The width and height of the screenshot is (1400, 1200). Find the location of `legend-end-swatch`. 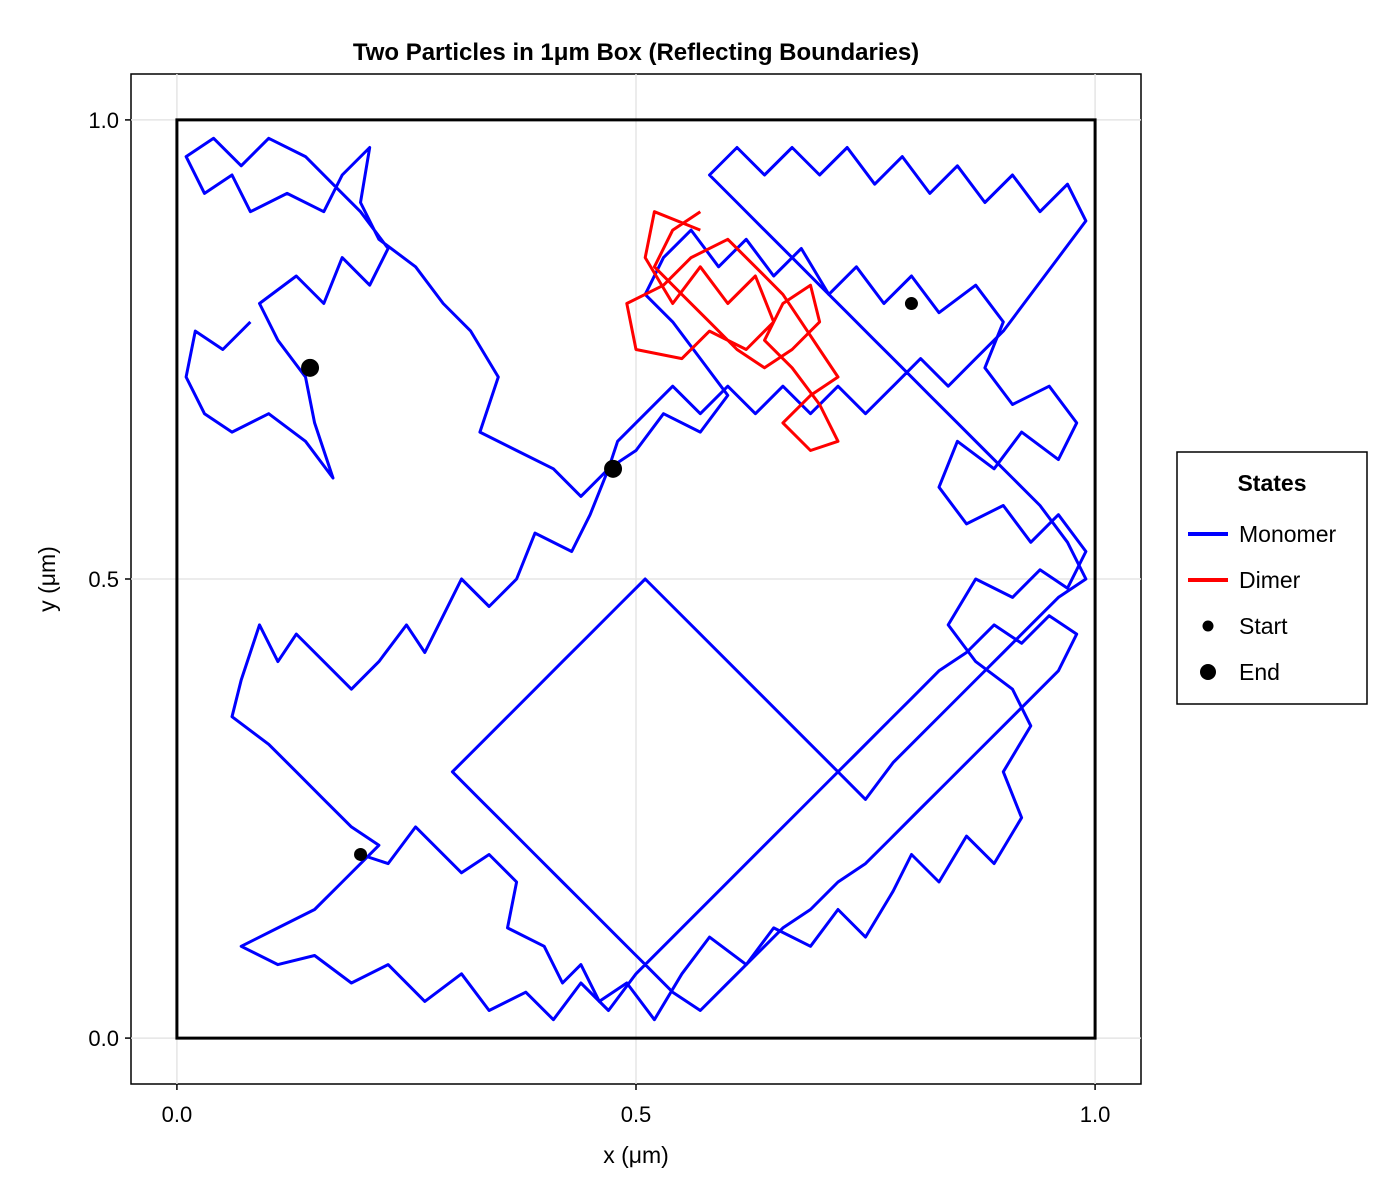

legend-end-swatch is located at coordinates (1208, 672).